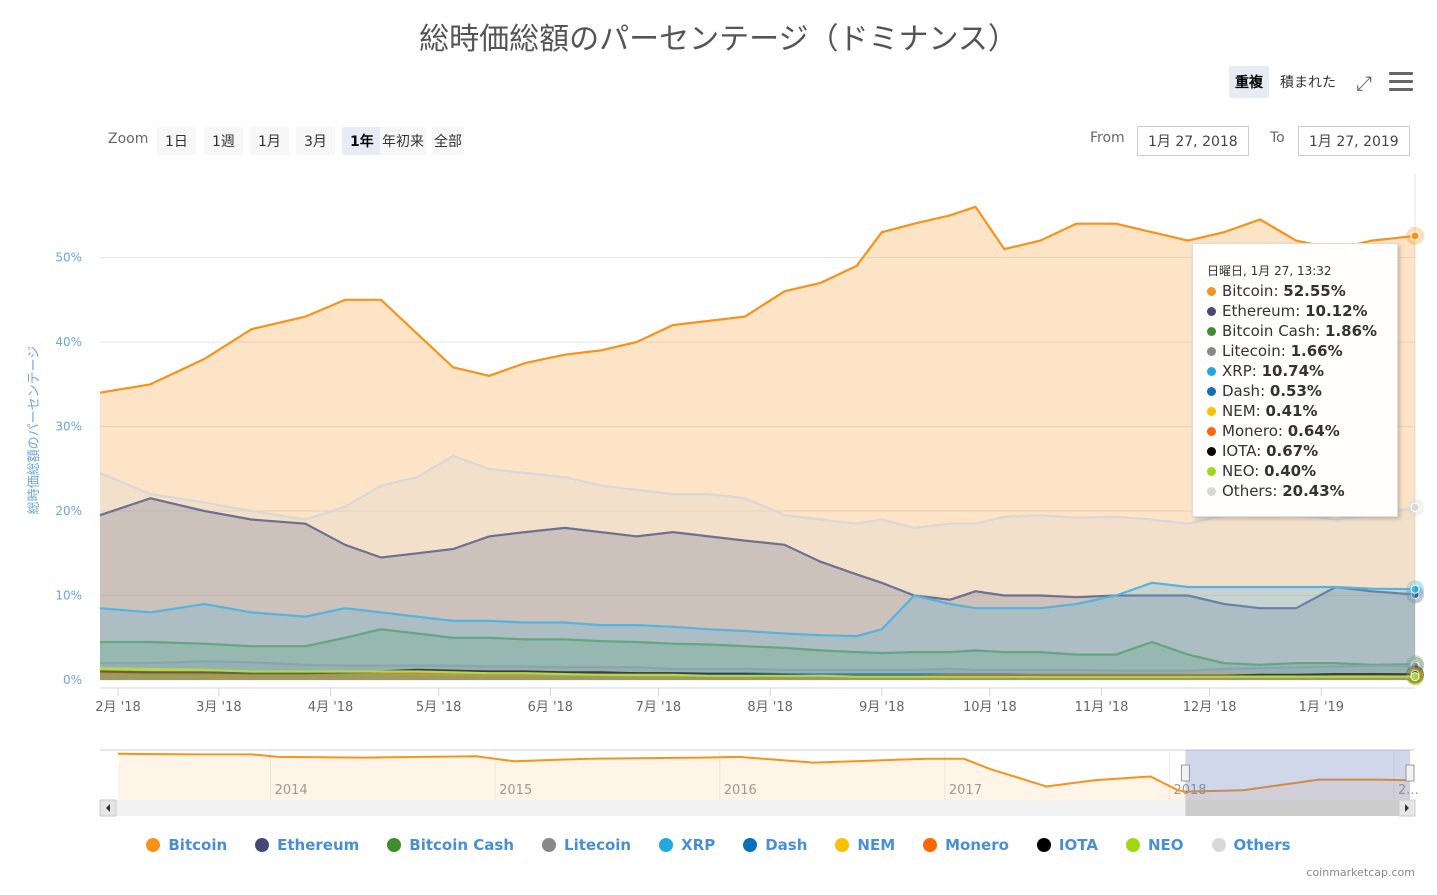 Image resolution: width=1437 pixels, height=895 pixels. What do you see at coordinates (1316, 351) in the screenshot?
I see `tooltip-series-value: 1.66%` at bounding box center [1316, 351].